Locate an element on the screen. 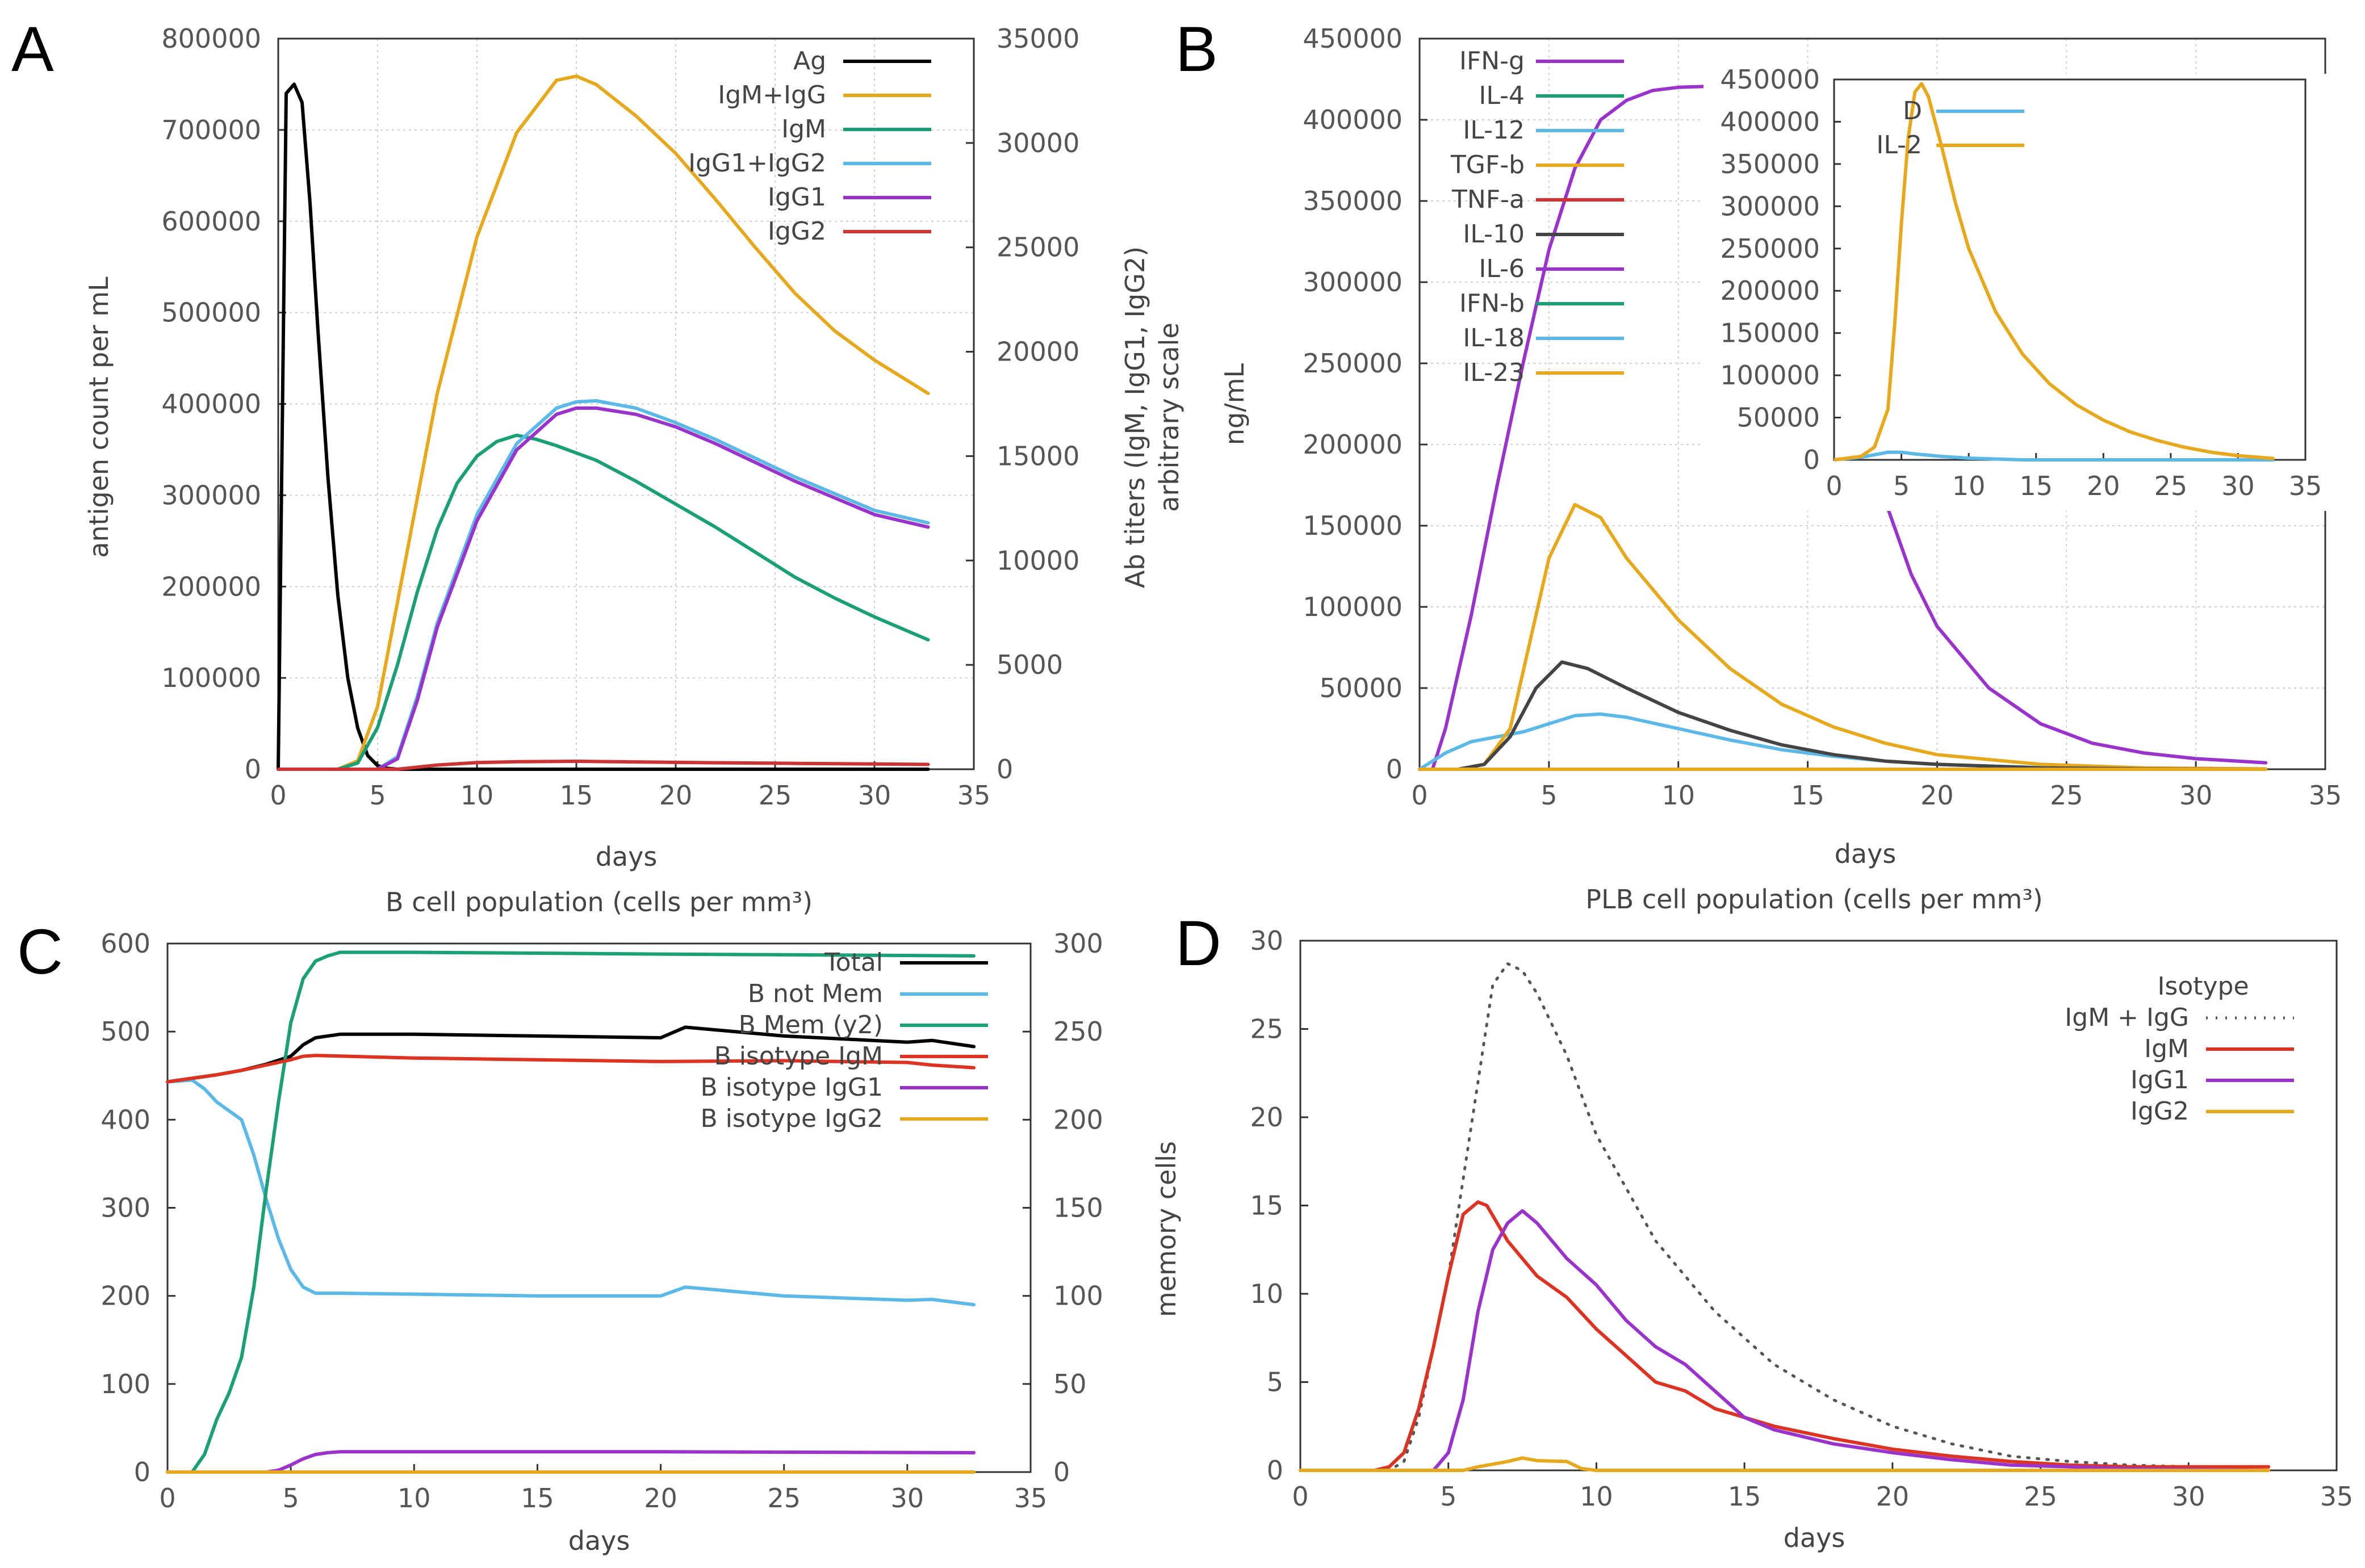 This screenshot has height=1568, width=2365. panel-c-xtick-label: 0 is located at coordinates (167, 1498).